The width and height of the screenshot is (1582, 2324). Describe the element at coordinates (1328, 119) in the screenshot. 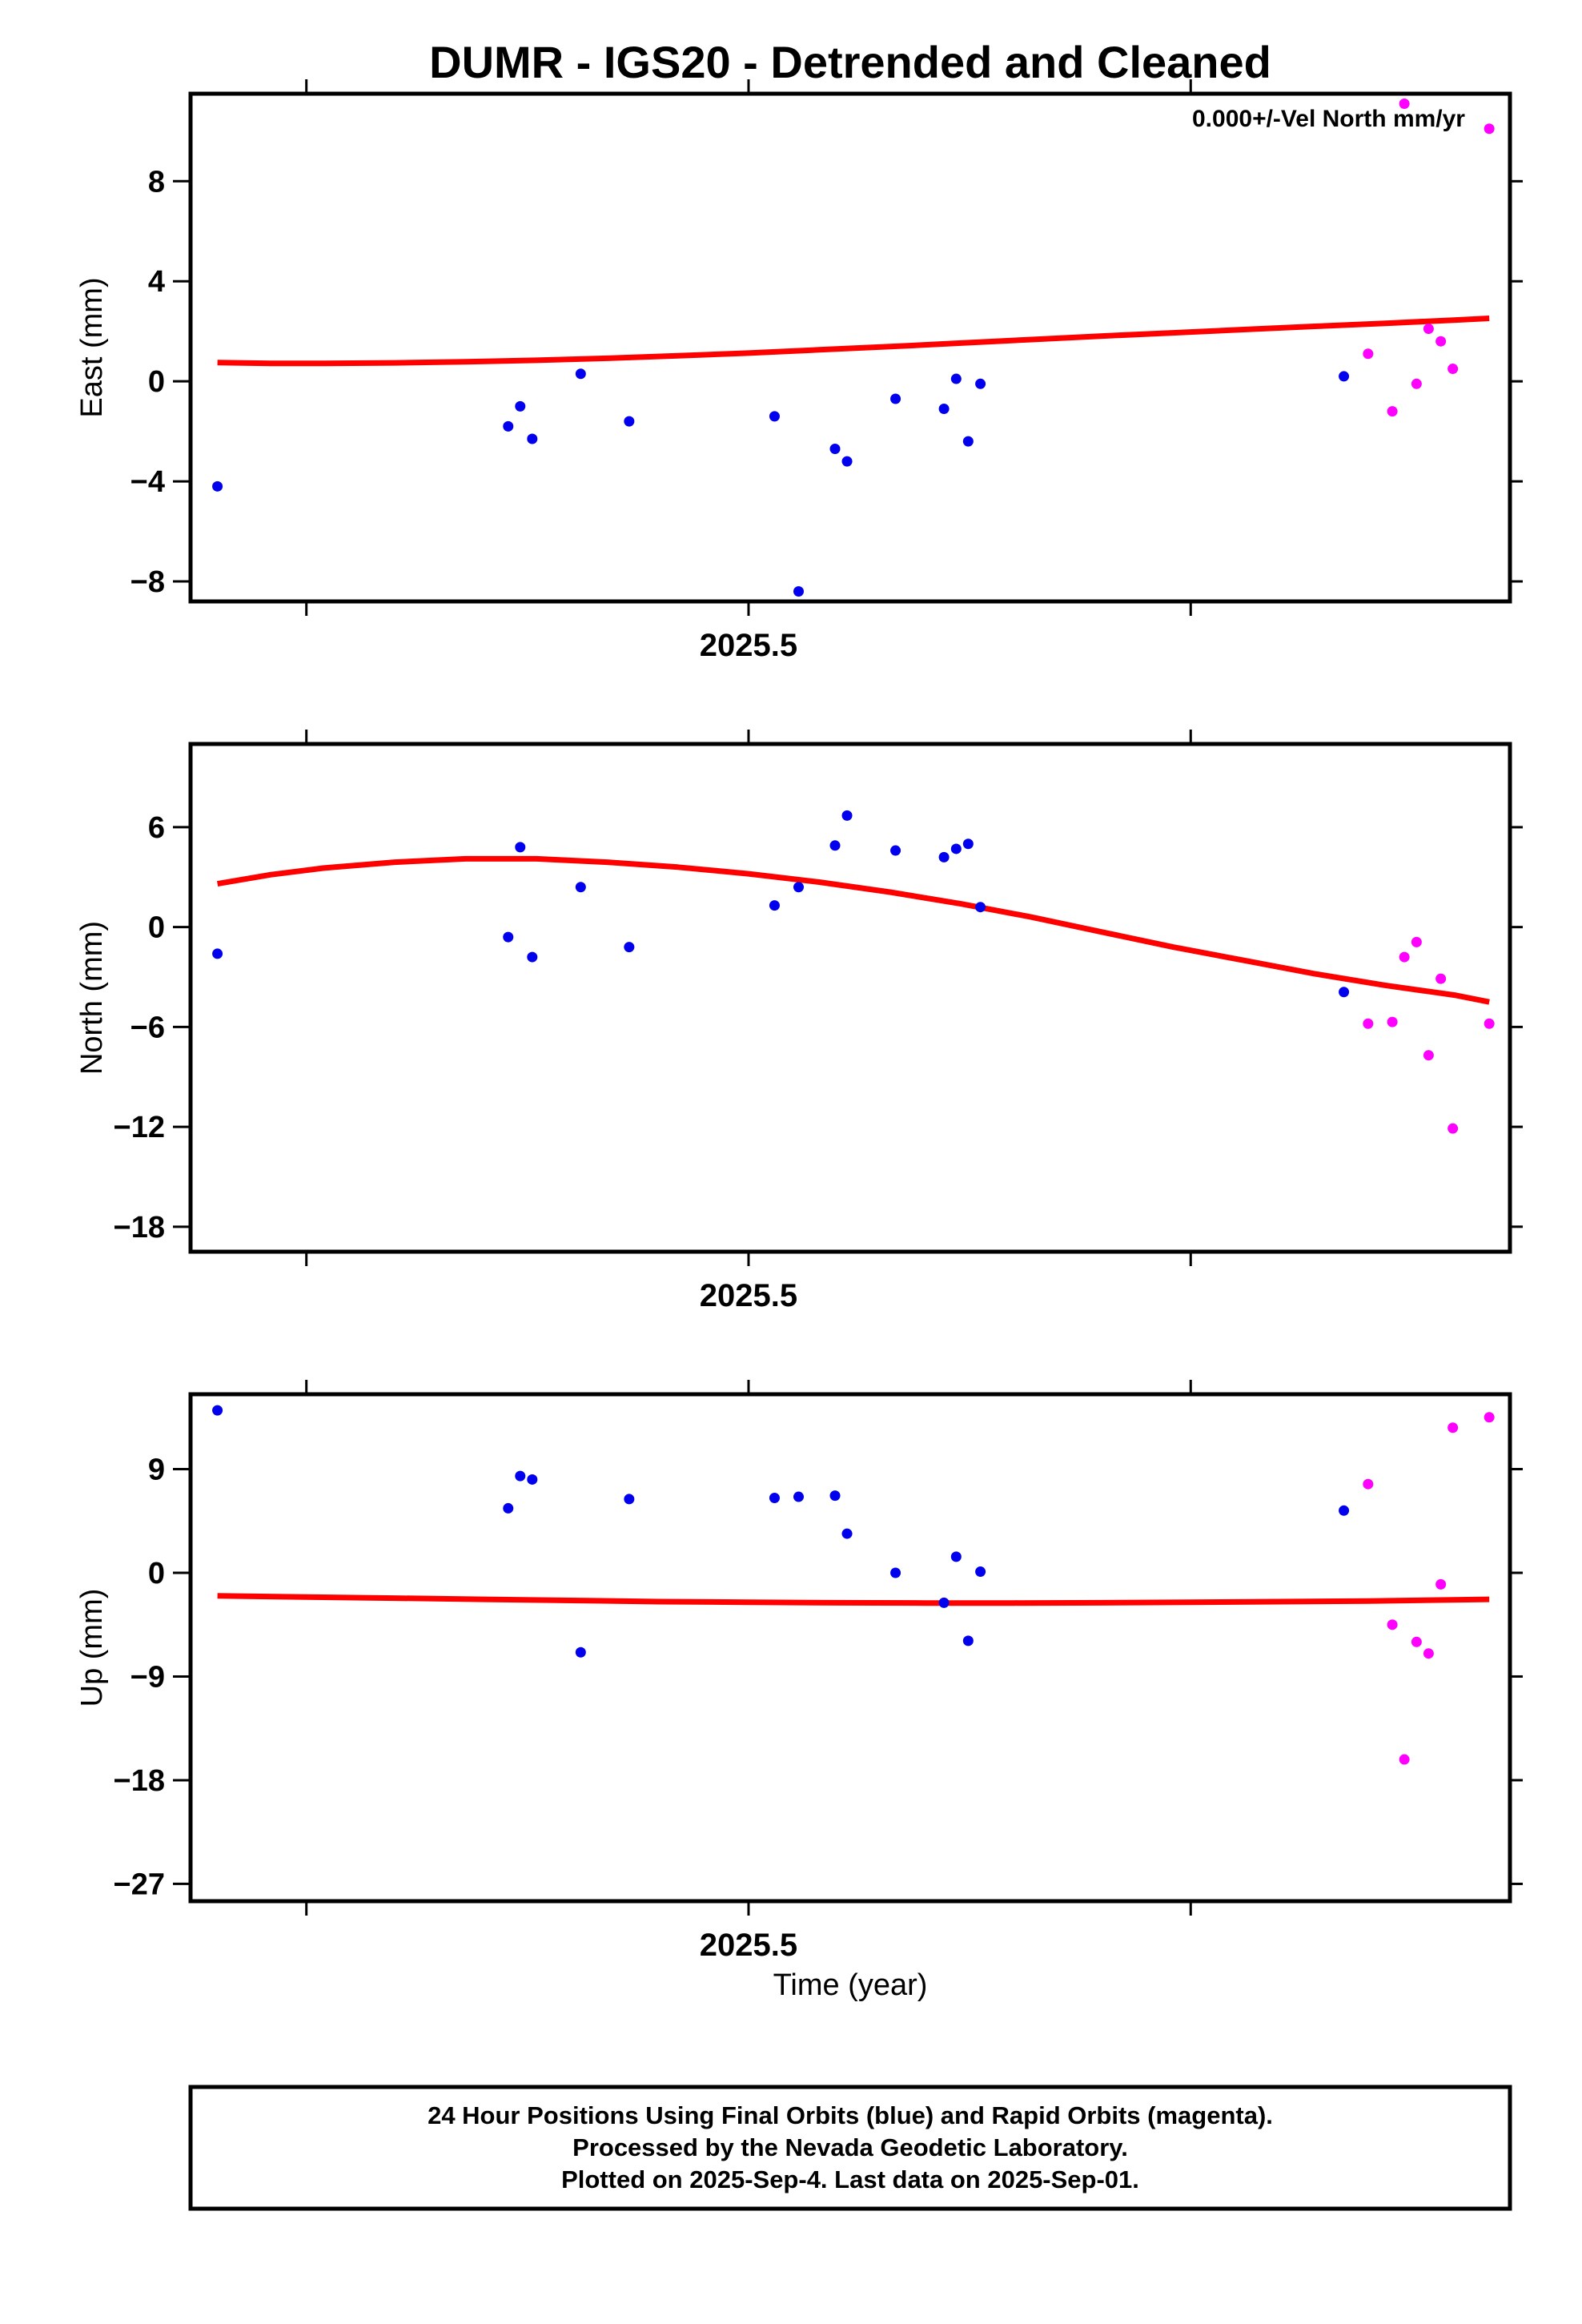

I see `velocity-annotation: 0.000+/-Vel North mm/yr` at that location.